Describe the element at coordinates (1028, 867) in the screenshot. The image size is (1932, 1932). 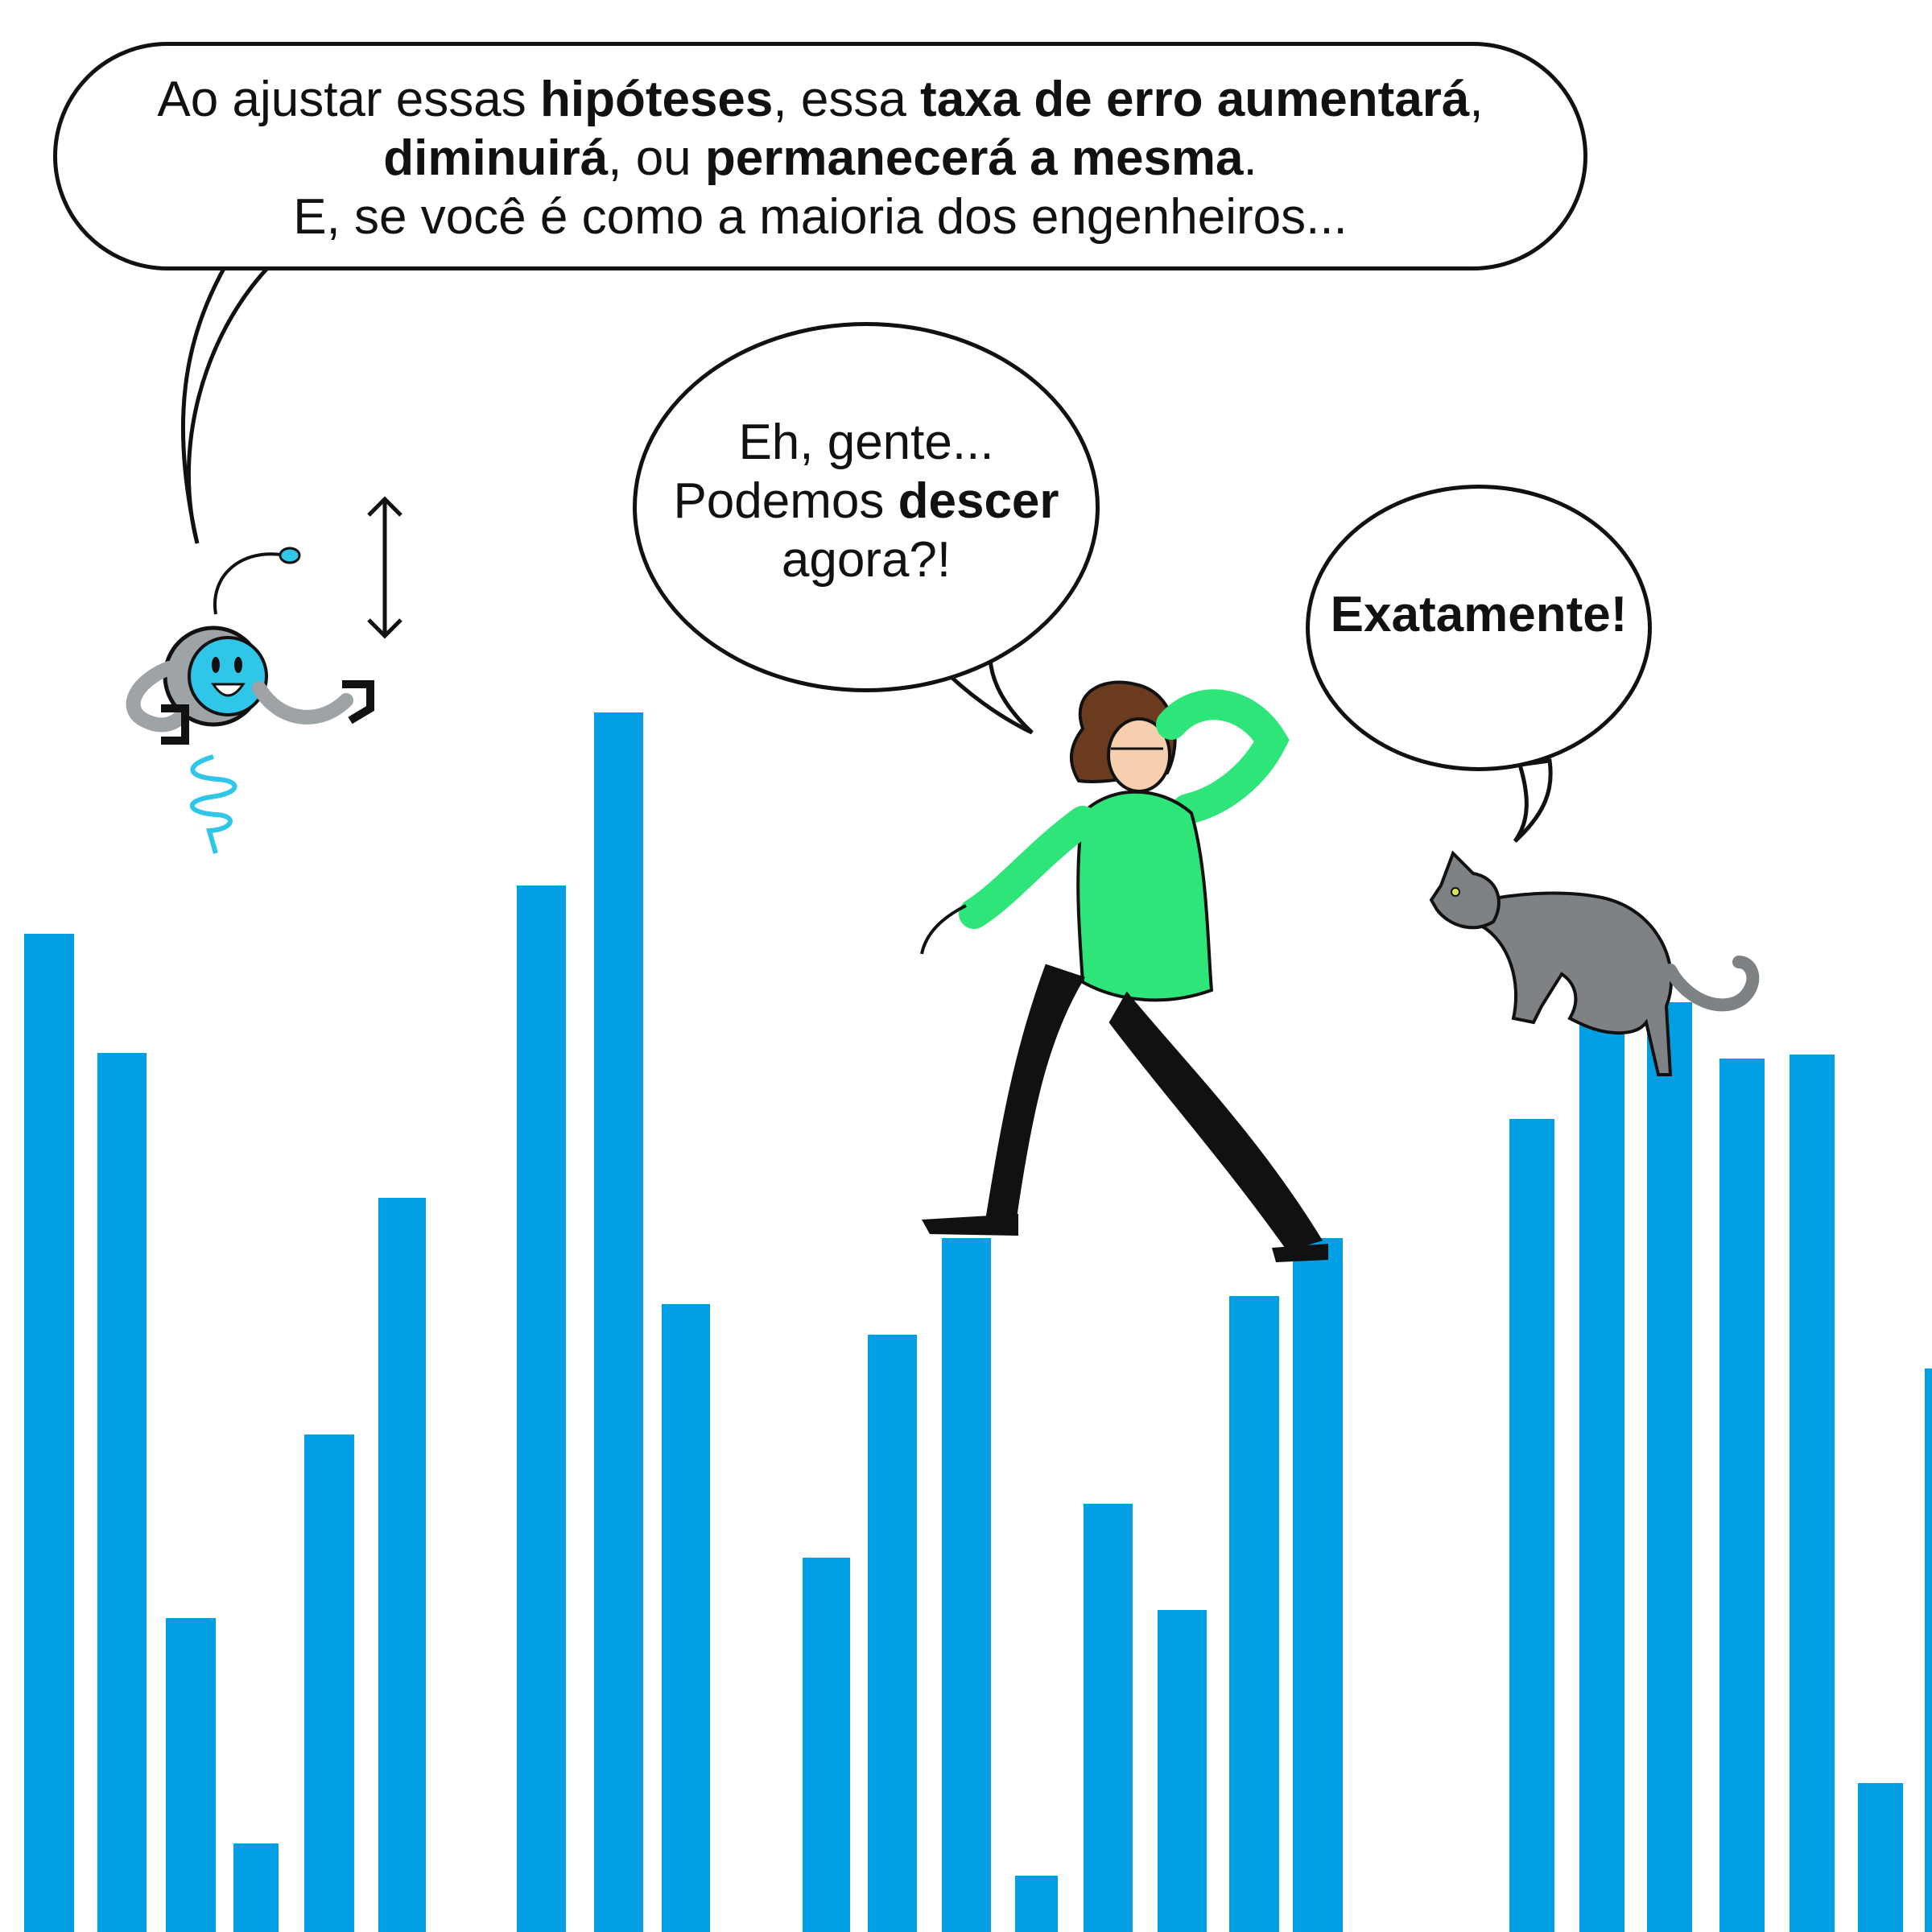
I see `woman-arm-down` at that location.